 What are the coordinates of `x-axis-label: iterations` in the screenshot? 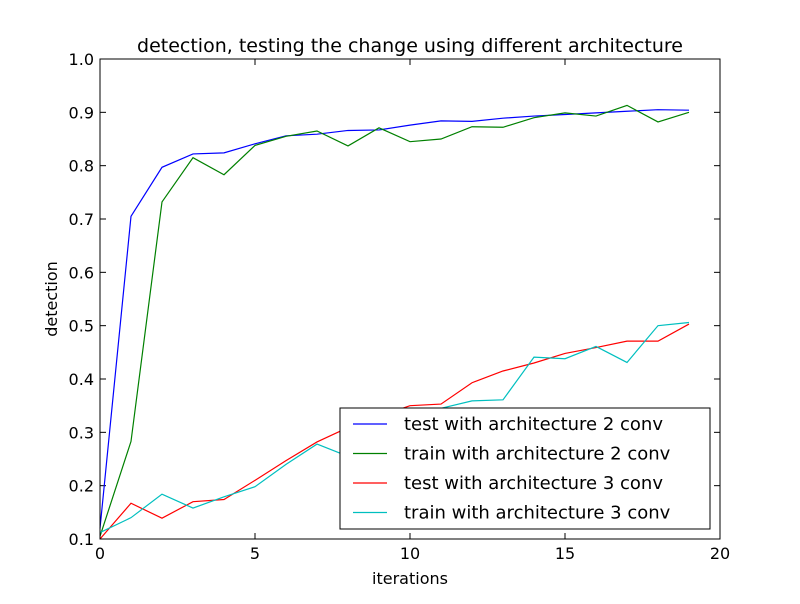 It's located at (410, 578).